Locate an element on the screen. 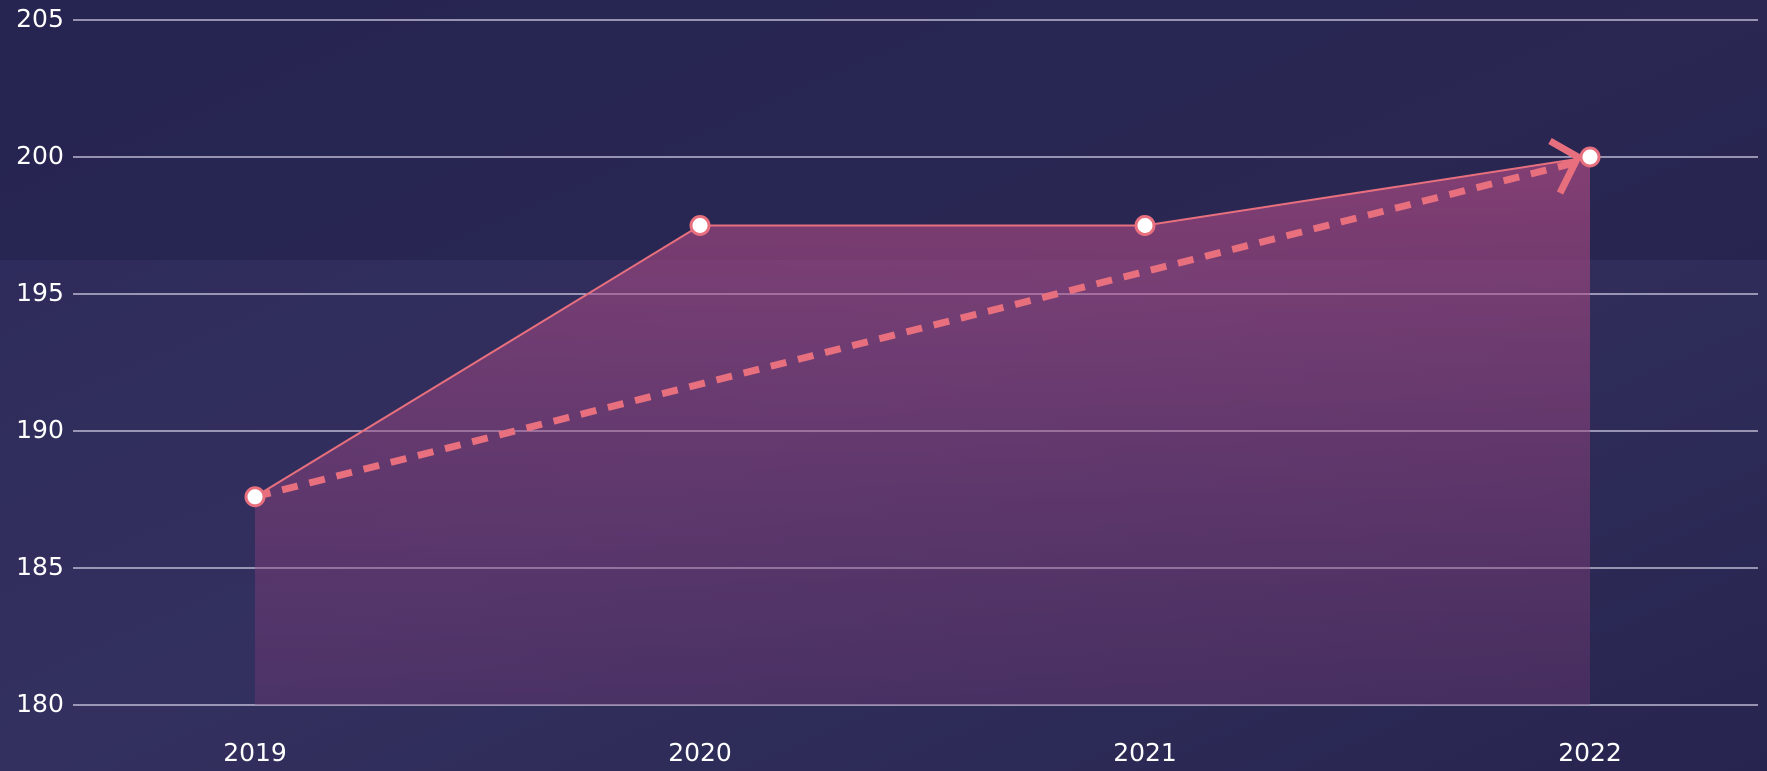  x-tick-label: 2020 is located at coordinates (700, 752).